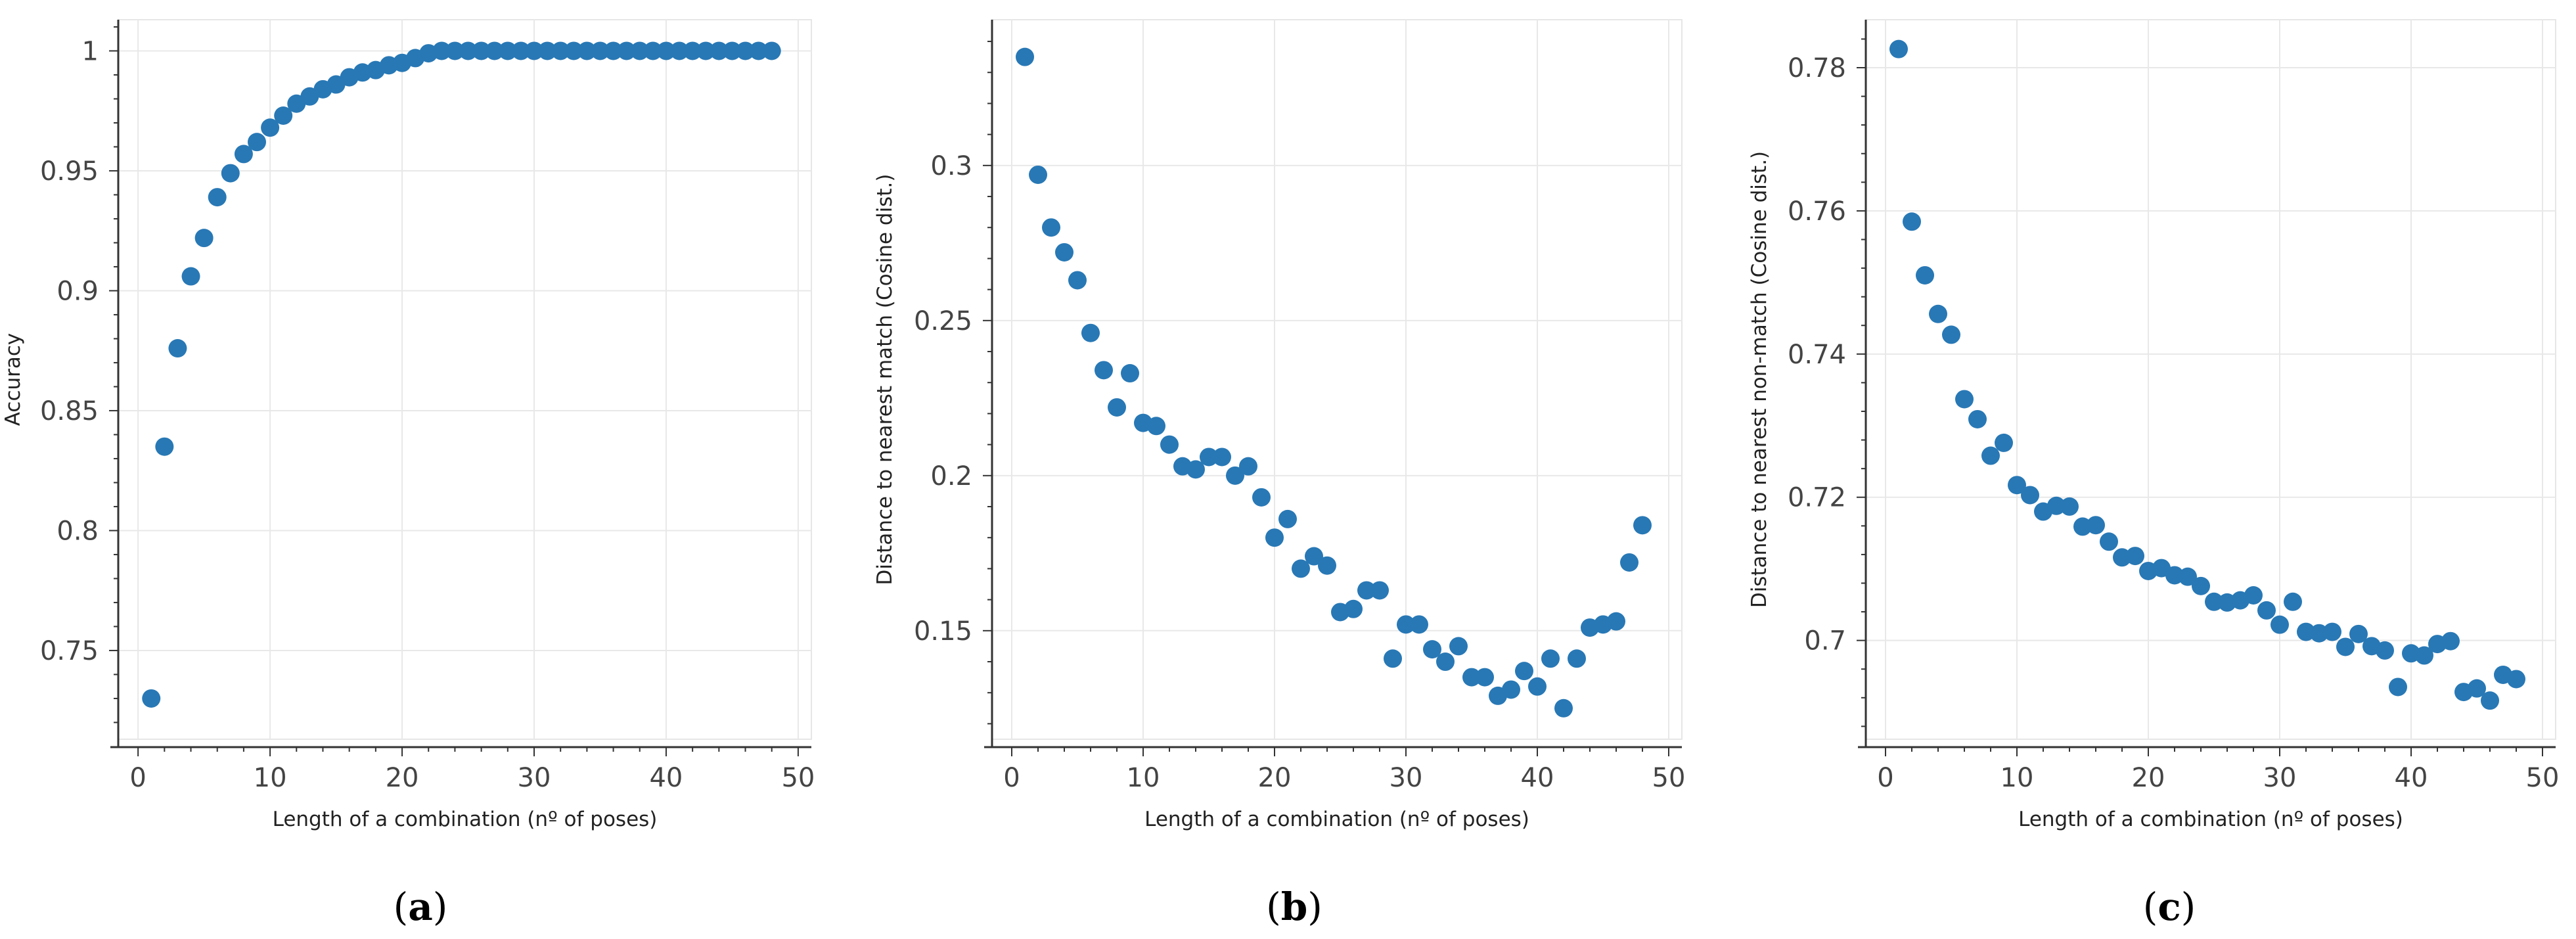 This screenshot has height=939, width=2576. What do you see at coordinates (666, 778) in the screenshot?
I see `x-tick-label: 40` at bounding box center [666, 778].